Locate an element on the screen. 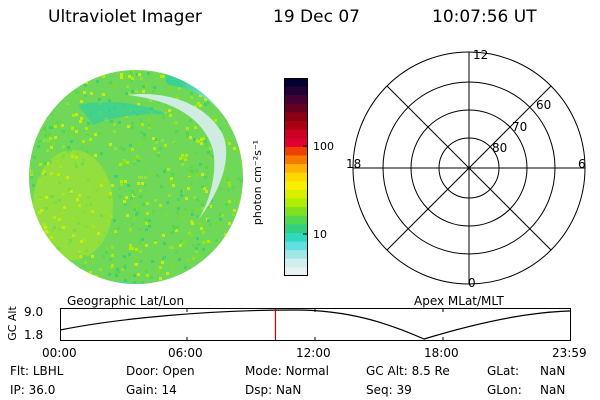 The width and height of the screenshot is (600, 400). image-date: 19 Dec 07 is located at coordinates (316, 17).